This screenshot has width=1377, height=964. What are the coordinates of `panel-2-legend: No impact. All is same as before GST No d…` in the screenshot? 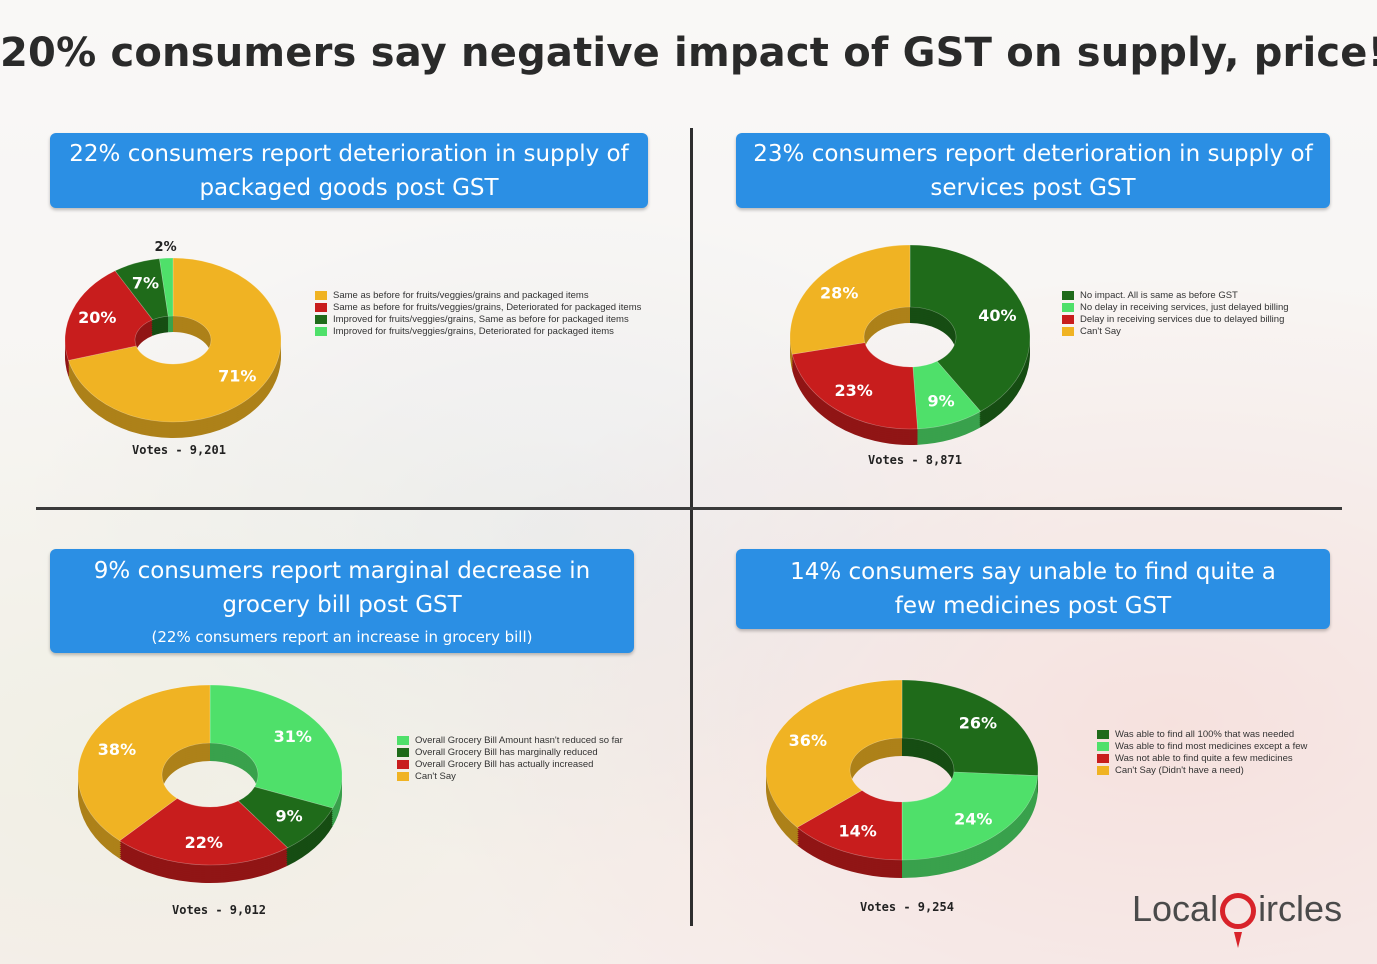 It's located at (1175, 313).